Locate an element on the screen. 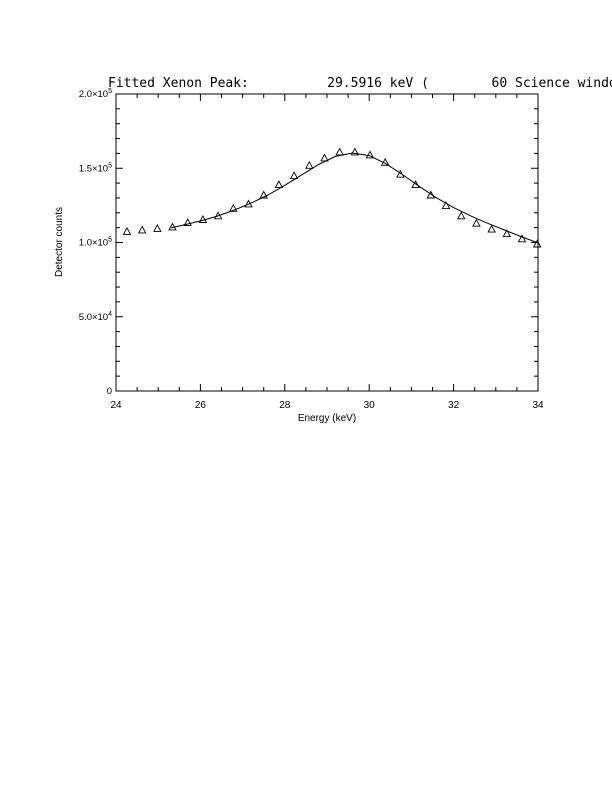  x-tick-labels: 24 26 28 30 32 34 is located at coordinates (327, 405).